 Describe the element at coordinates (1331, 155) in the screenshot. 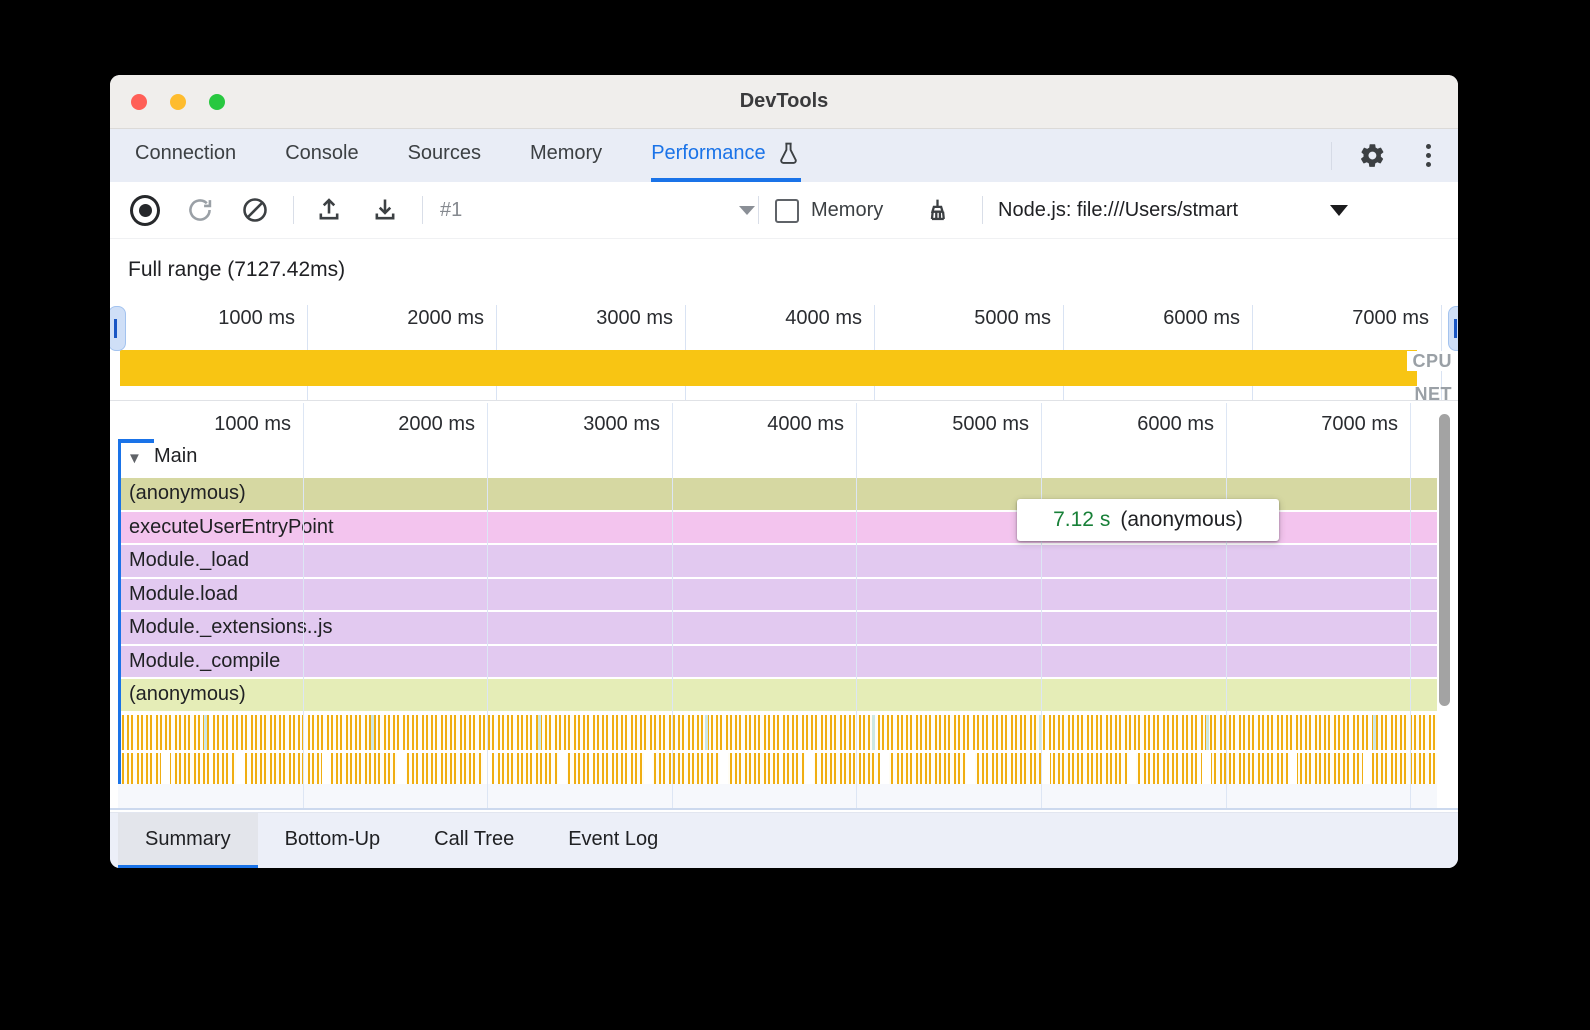

I see `tabbar-divider` at that location.